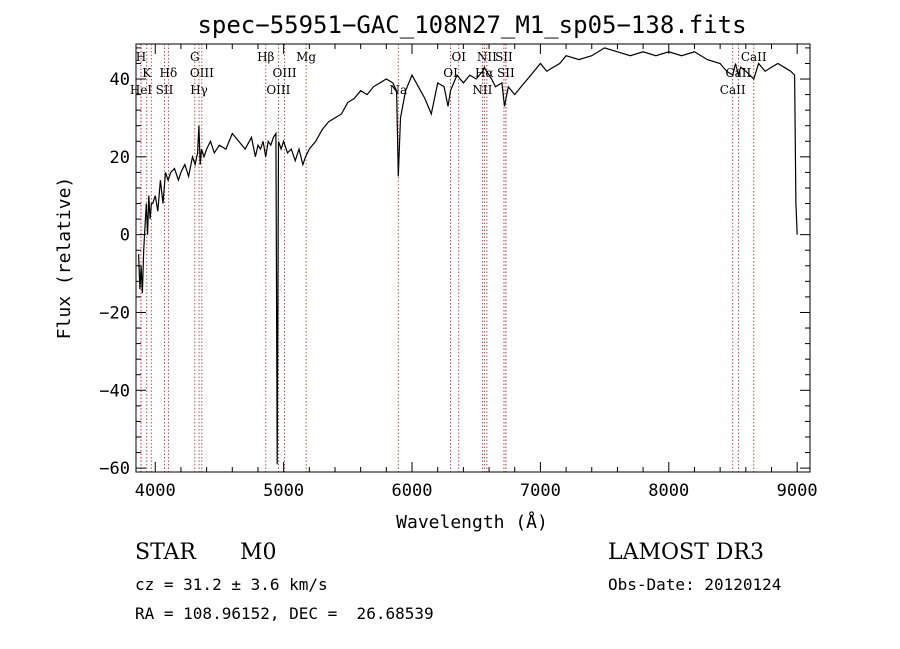  Describe the element at coordinates (668, 491) in the screenshot. I see `x-tick-label: 8000` at that location.